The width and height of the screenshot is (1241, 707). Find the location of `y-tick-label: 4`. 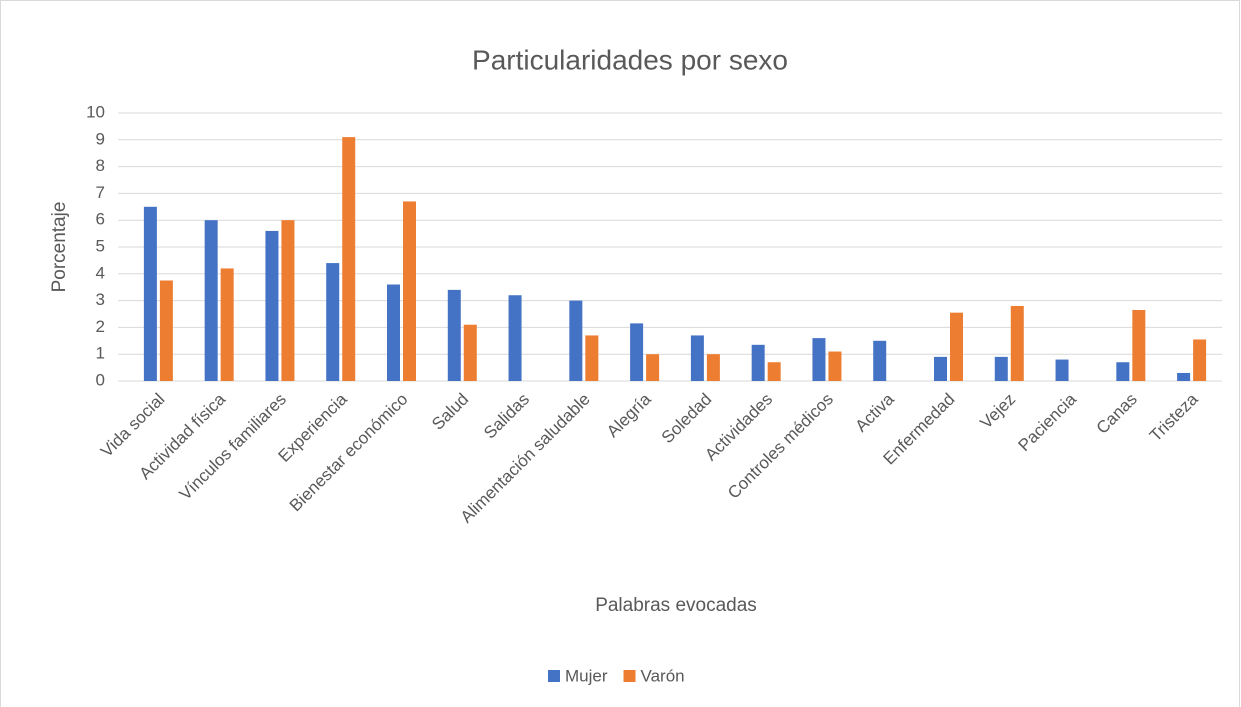

y-tick-label: 4 is located at coordinates (100, 272).